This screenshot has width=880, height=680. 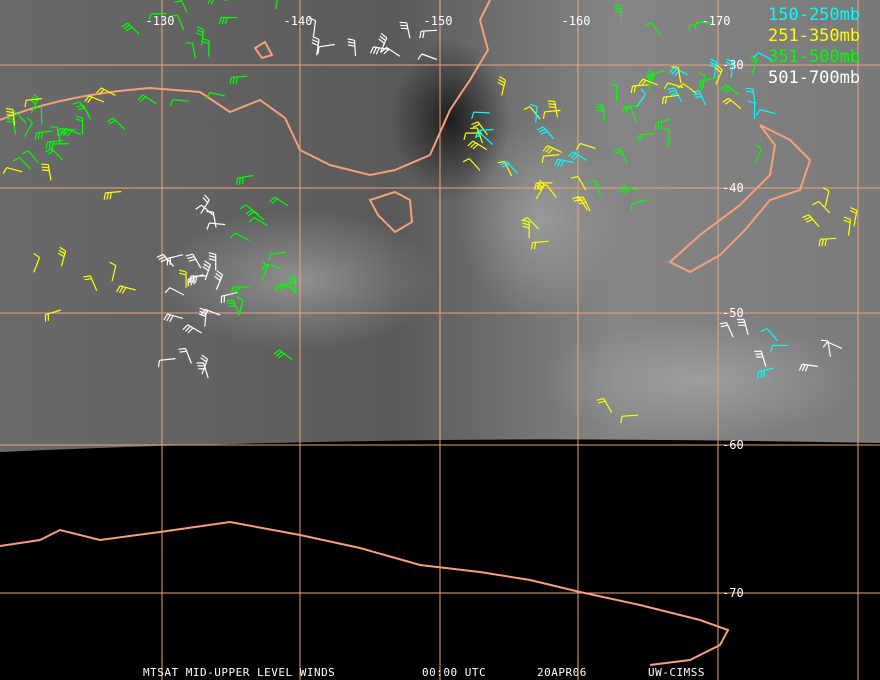 What do you see at coordinates (814, 78) in the screenshot?
I see `legend-entry: 501-700mb` at bounding box center [814, 78].